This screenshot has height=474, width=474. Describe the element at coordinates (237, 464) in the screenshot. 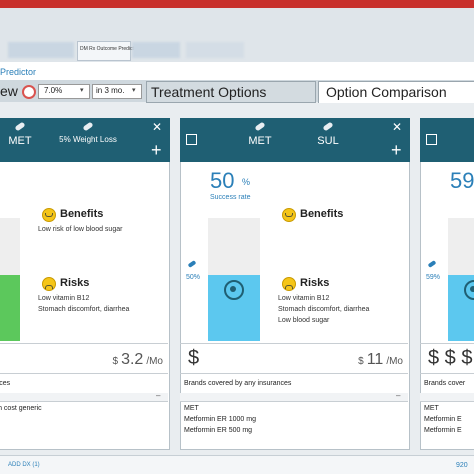

I see `footer` at that location.